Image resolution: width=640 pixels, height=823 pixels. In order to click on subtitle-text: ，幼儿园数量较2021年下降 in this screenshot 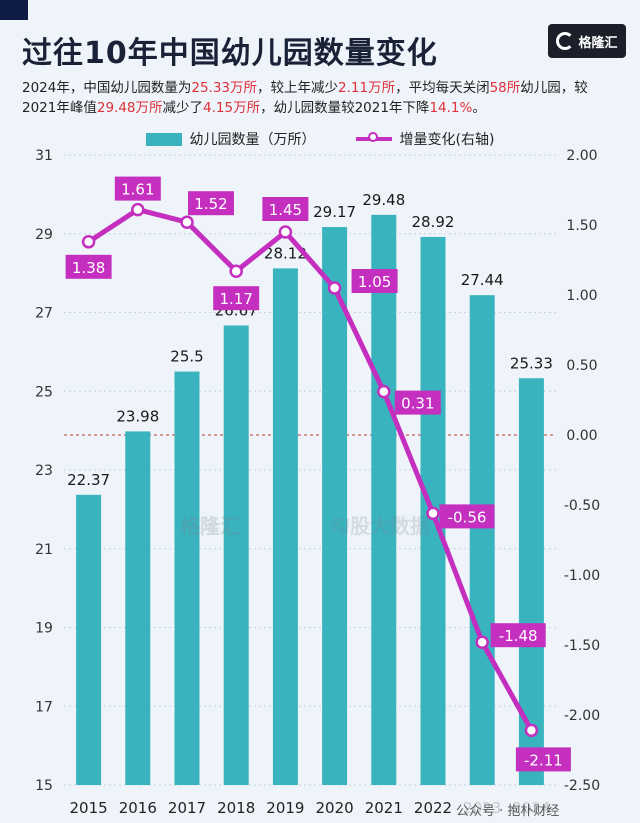, I will do `click(345, 108)`.